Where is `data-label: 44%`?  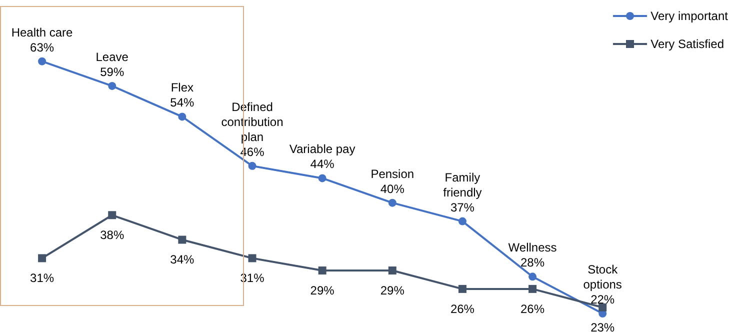 data-label: 44% is located at coordinates (322, 164).